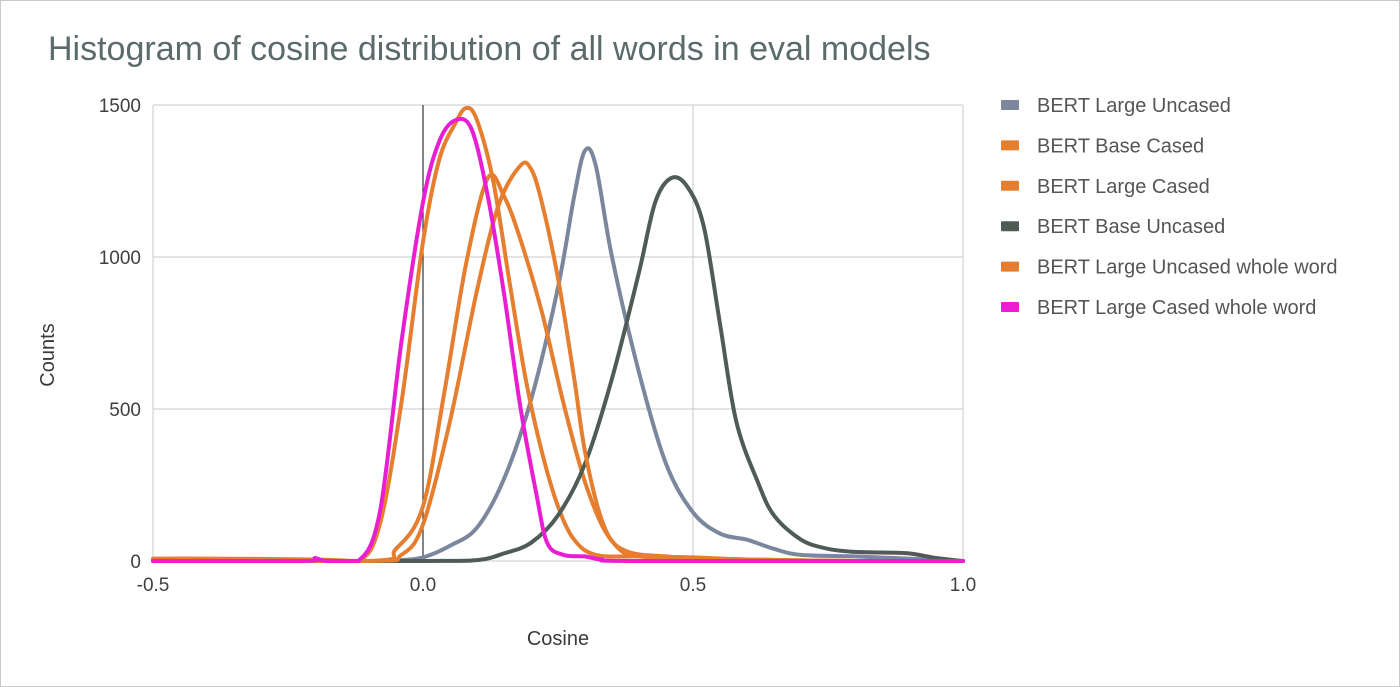  I want to click on x-tick-label: 0.5, so click(693, 585).